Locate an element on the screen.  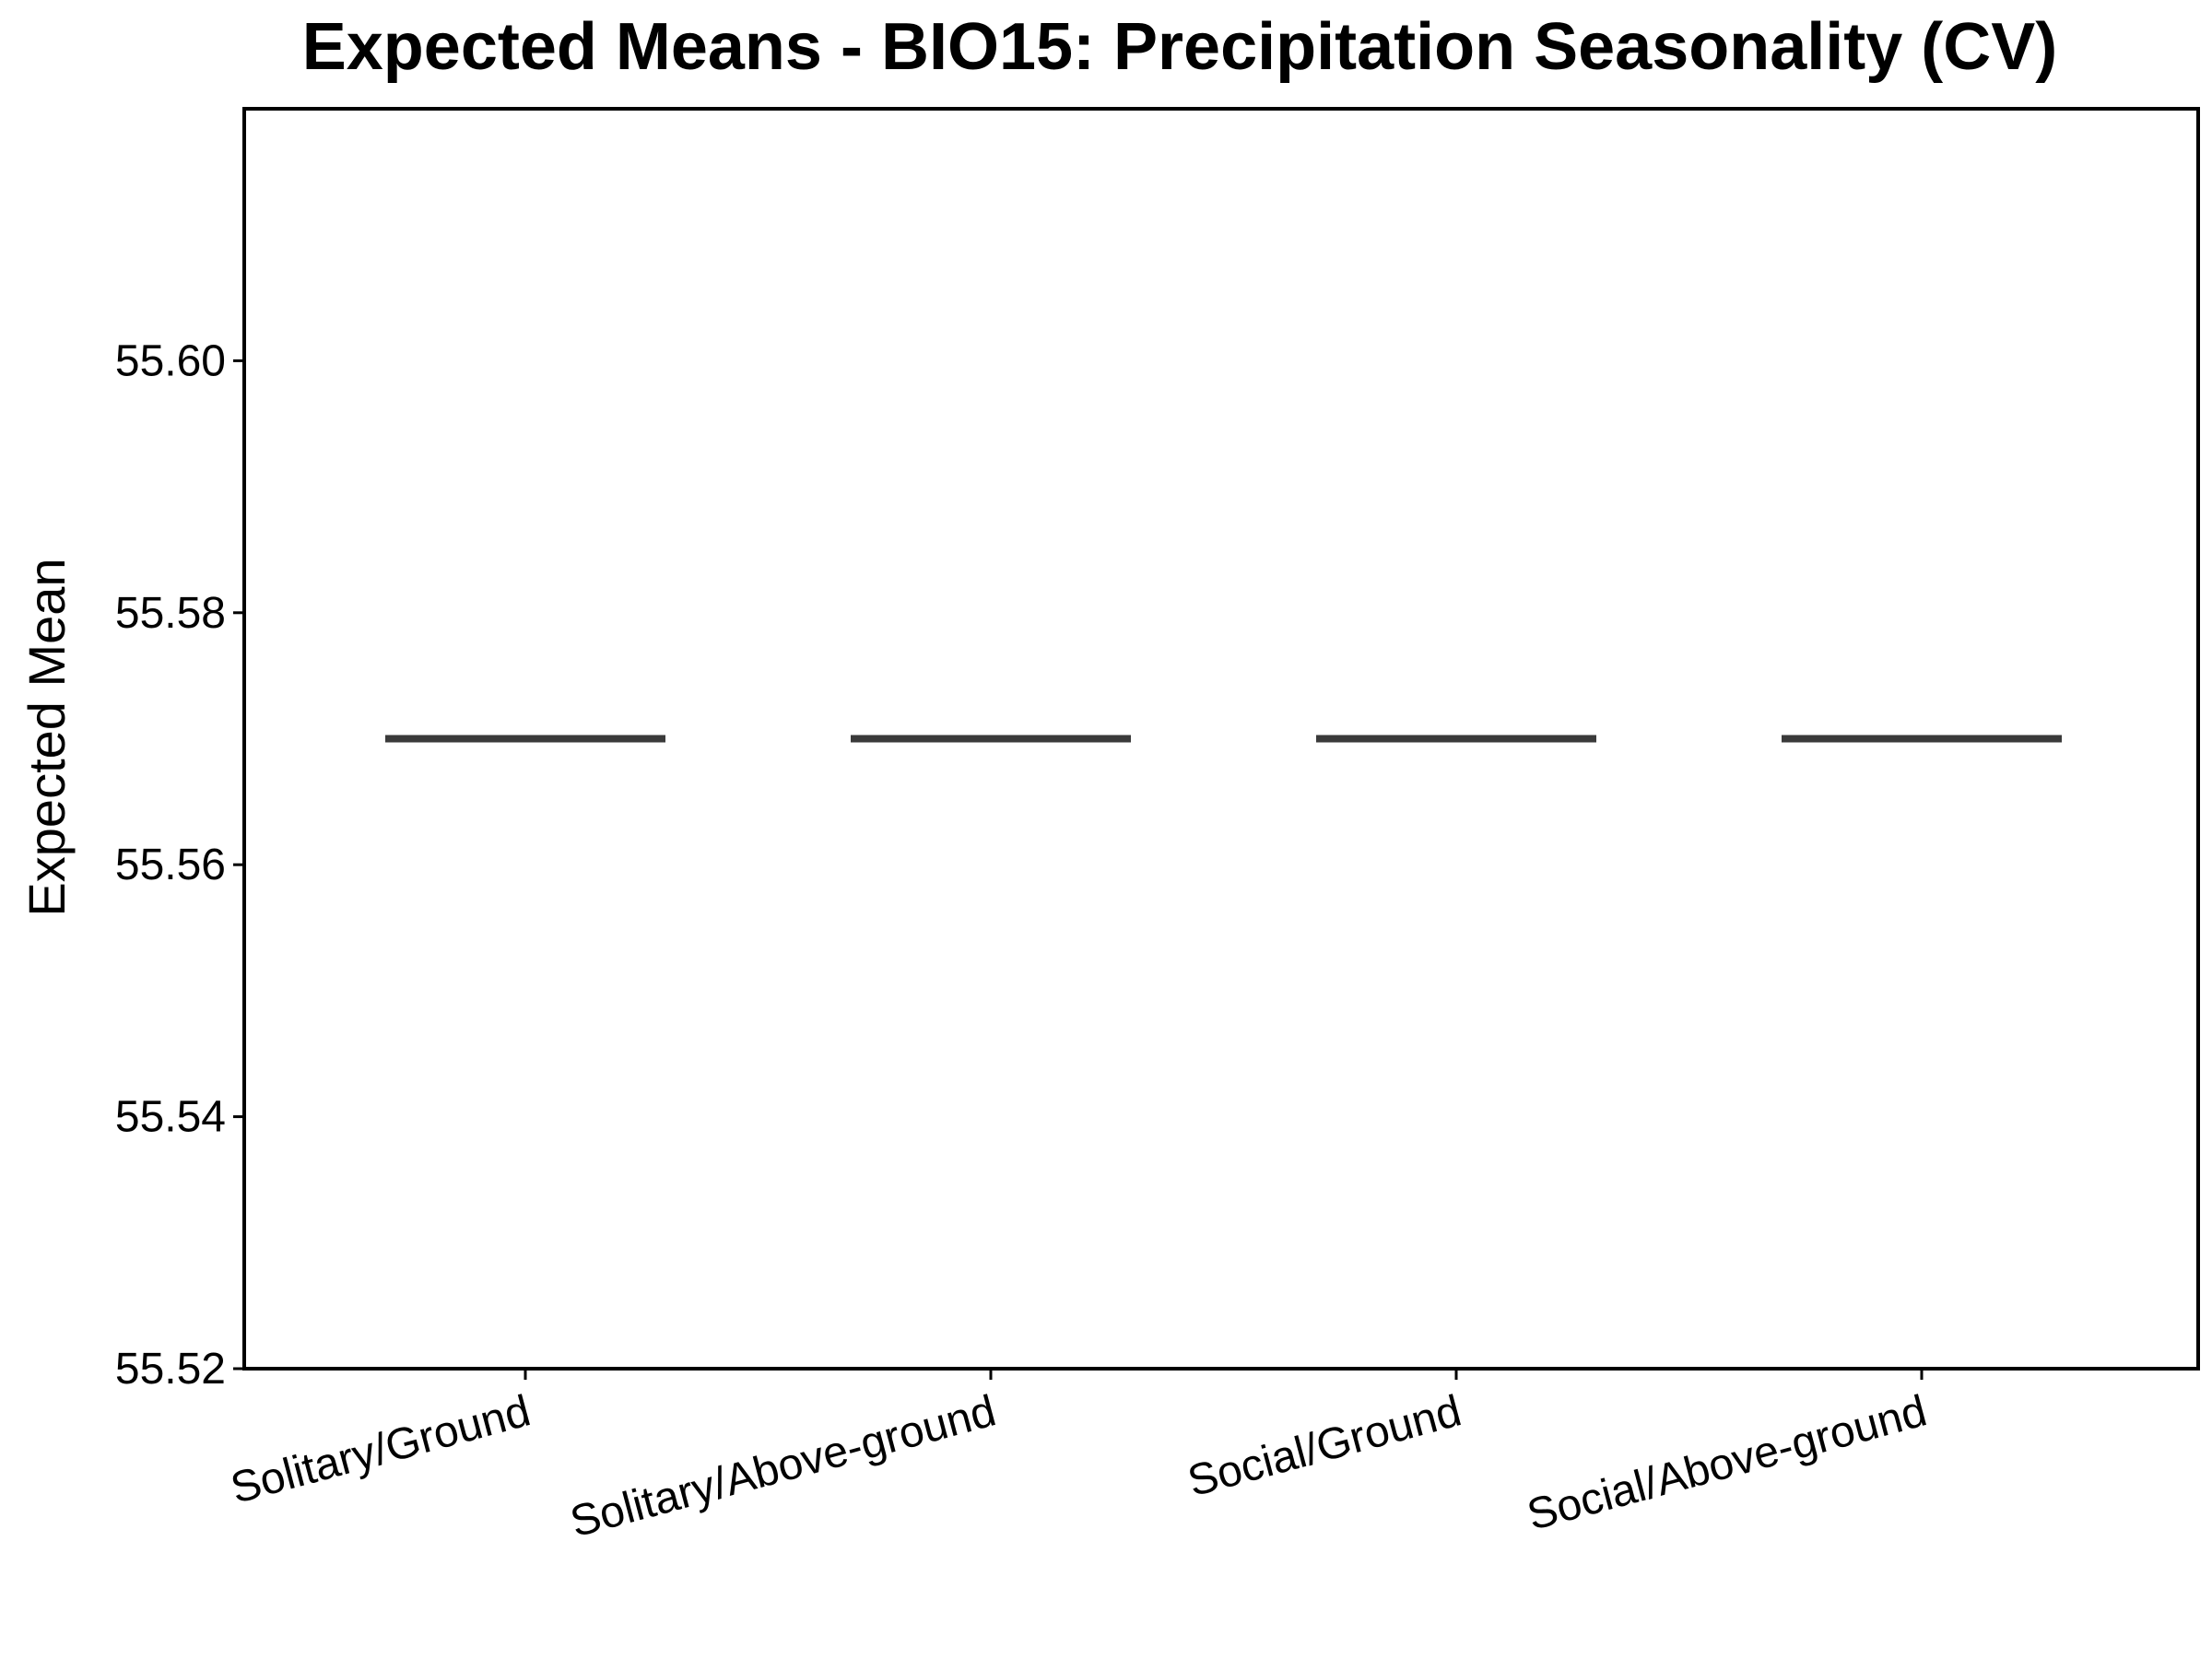
x-tick-label: Solitary/Above-ground is located at coordinates (782, 1466).